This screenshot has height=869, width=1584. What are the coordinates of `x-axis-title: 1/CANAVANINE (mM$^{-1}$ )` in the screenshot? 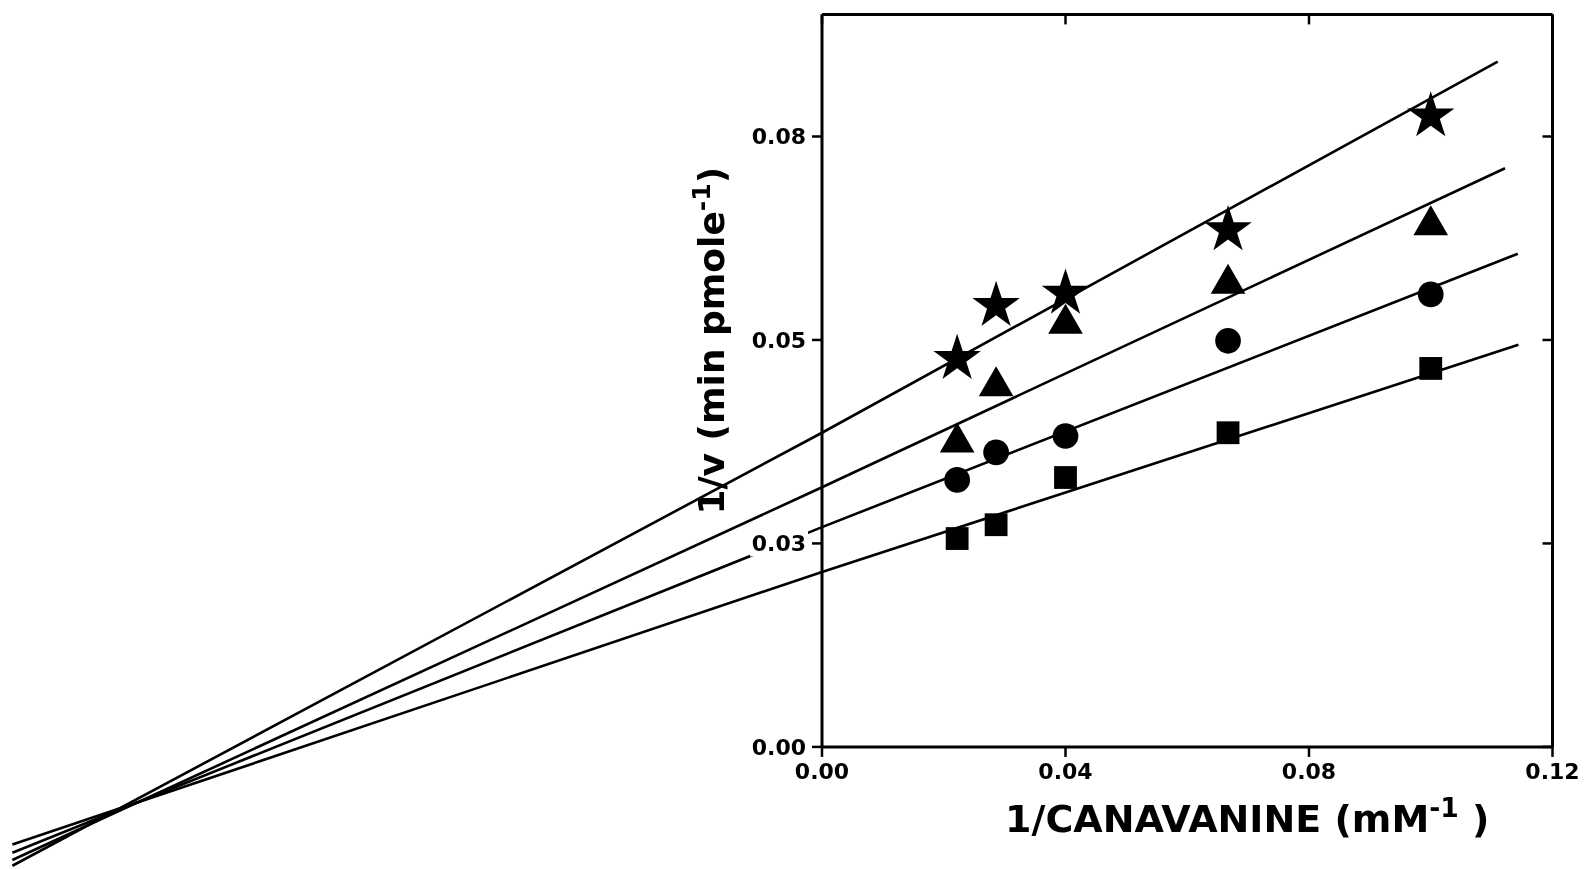 It's located at (1247, 816).